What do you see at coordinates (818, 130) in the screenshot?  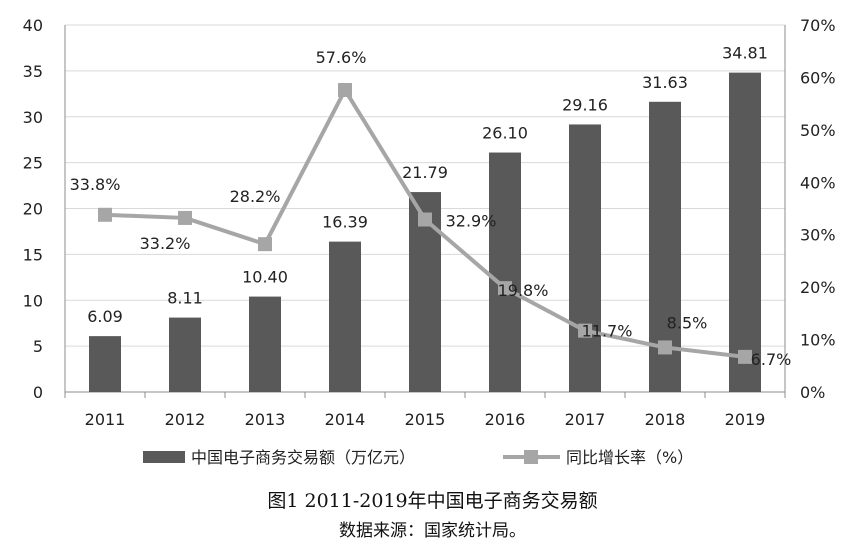 I see `right-axis-tick-label: 50%` at bounding box center [818, 130].